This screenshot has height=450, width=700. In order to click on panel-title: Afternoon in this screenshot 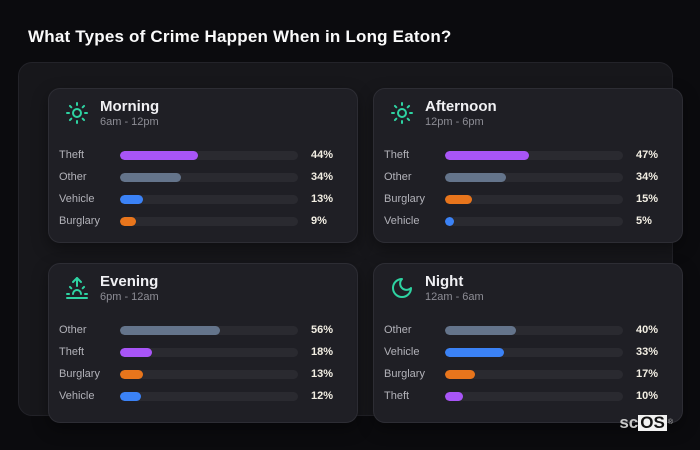, I will do `click(461, 106)`.